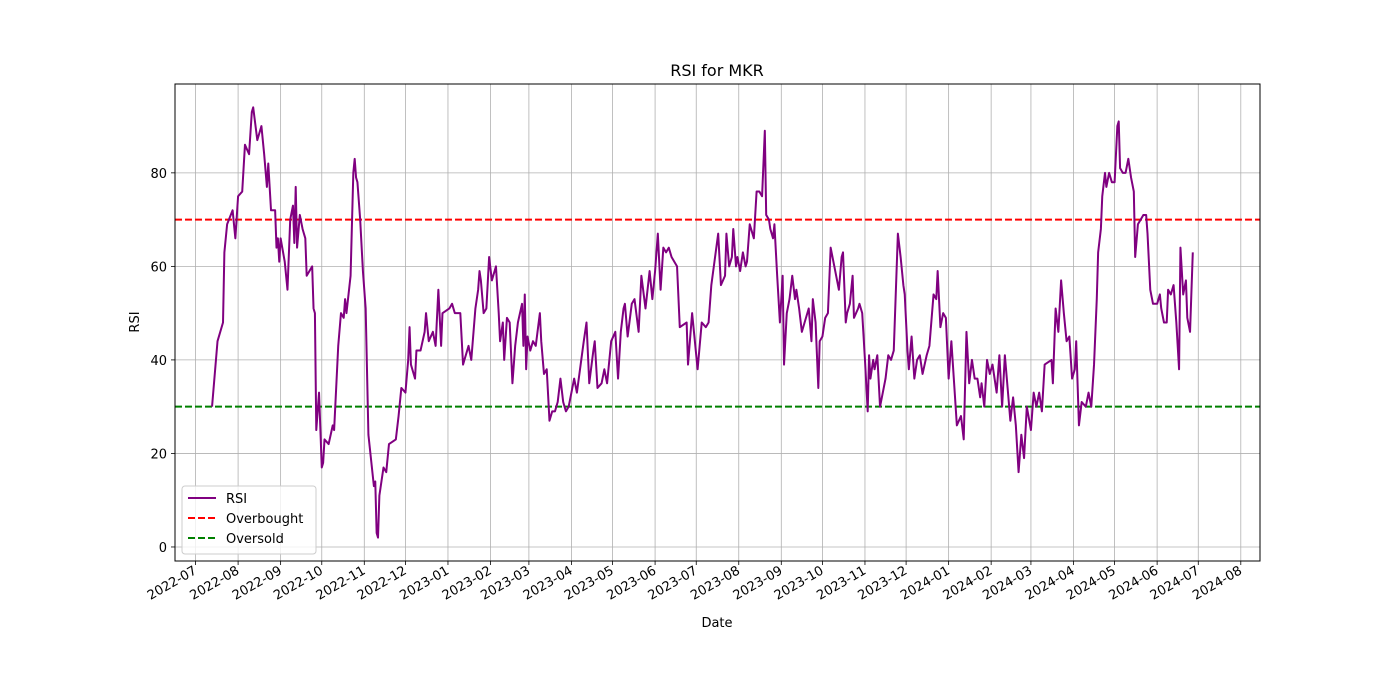 The height and width of the screenshot is (700, 1400). What do you see at coordinates (717, 70) in the screenshot?
I see `chart-title: RSI for MKR` at bounding box center [717, 70].